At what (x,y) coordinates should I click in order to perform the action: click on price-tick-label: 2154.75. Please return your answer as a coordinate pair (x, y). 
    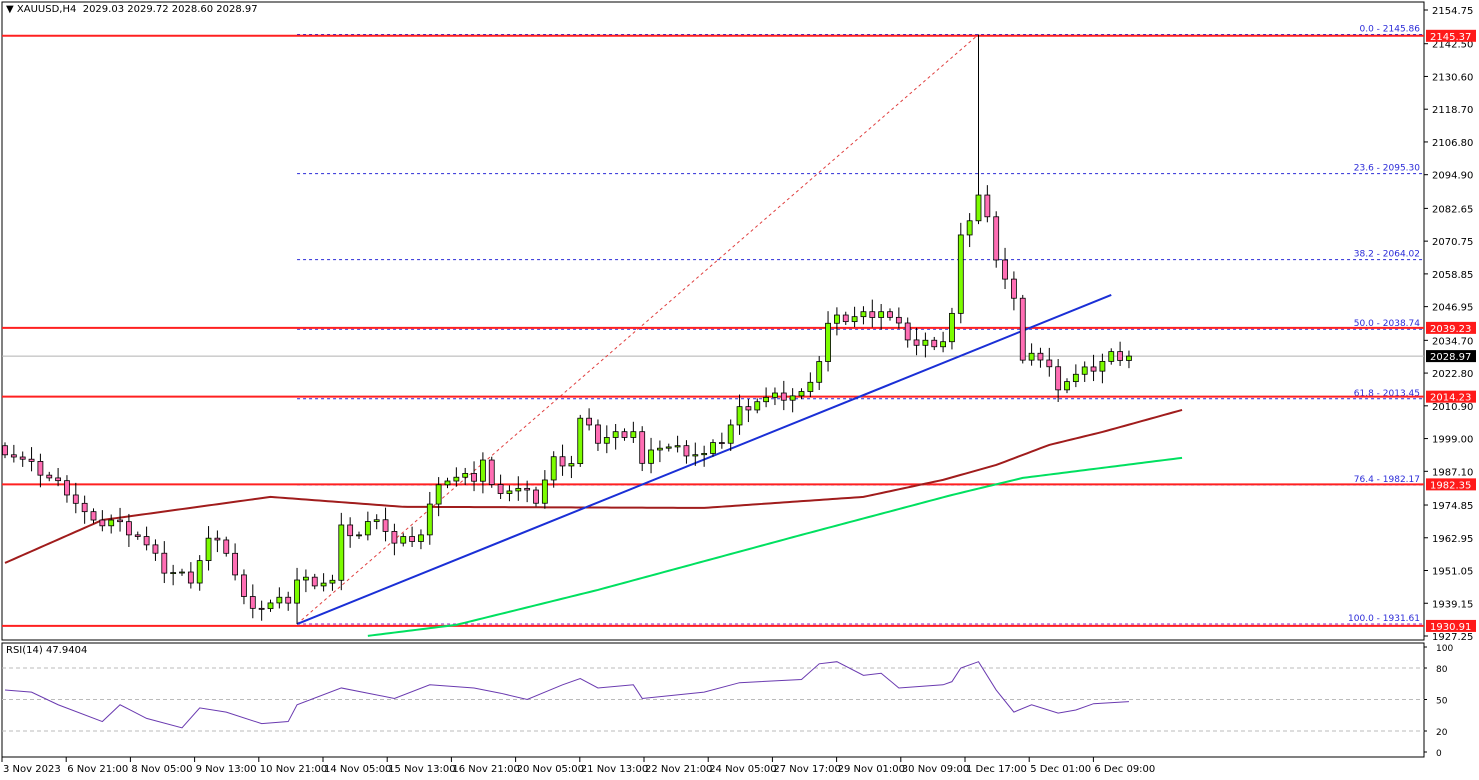
    Looking at the image, I should click on (1452, 11).